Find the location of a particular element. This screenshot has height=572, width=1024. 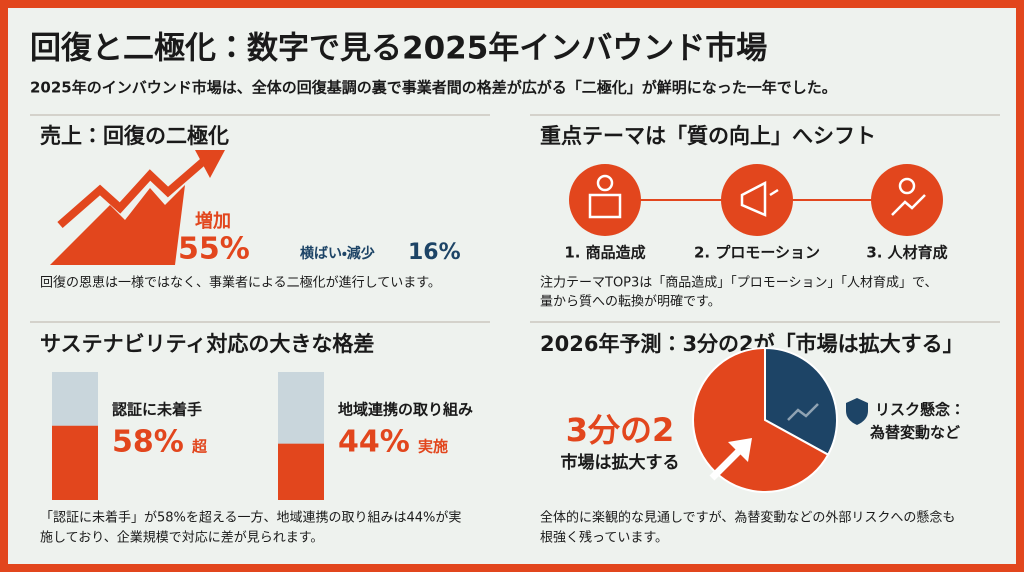

caption: 「認証に未着手」が58%を超える一方、地域連携の取り組みは44%が実 is located at coordinates (250, 518).